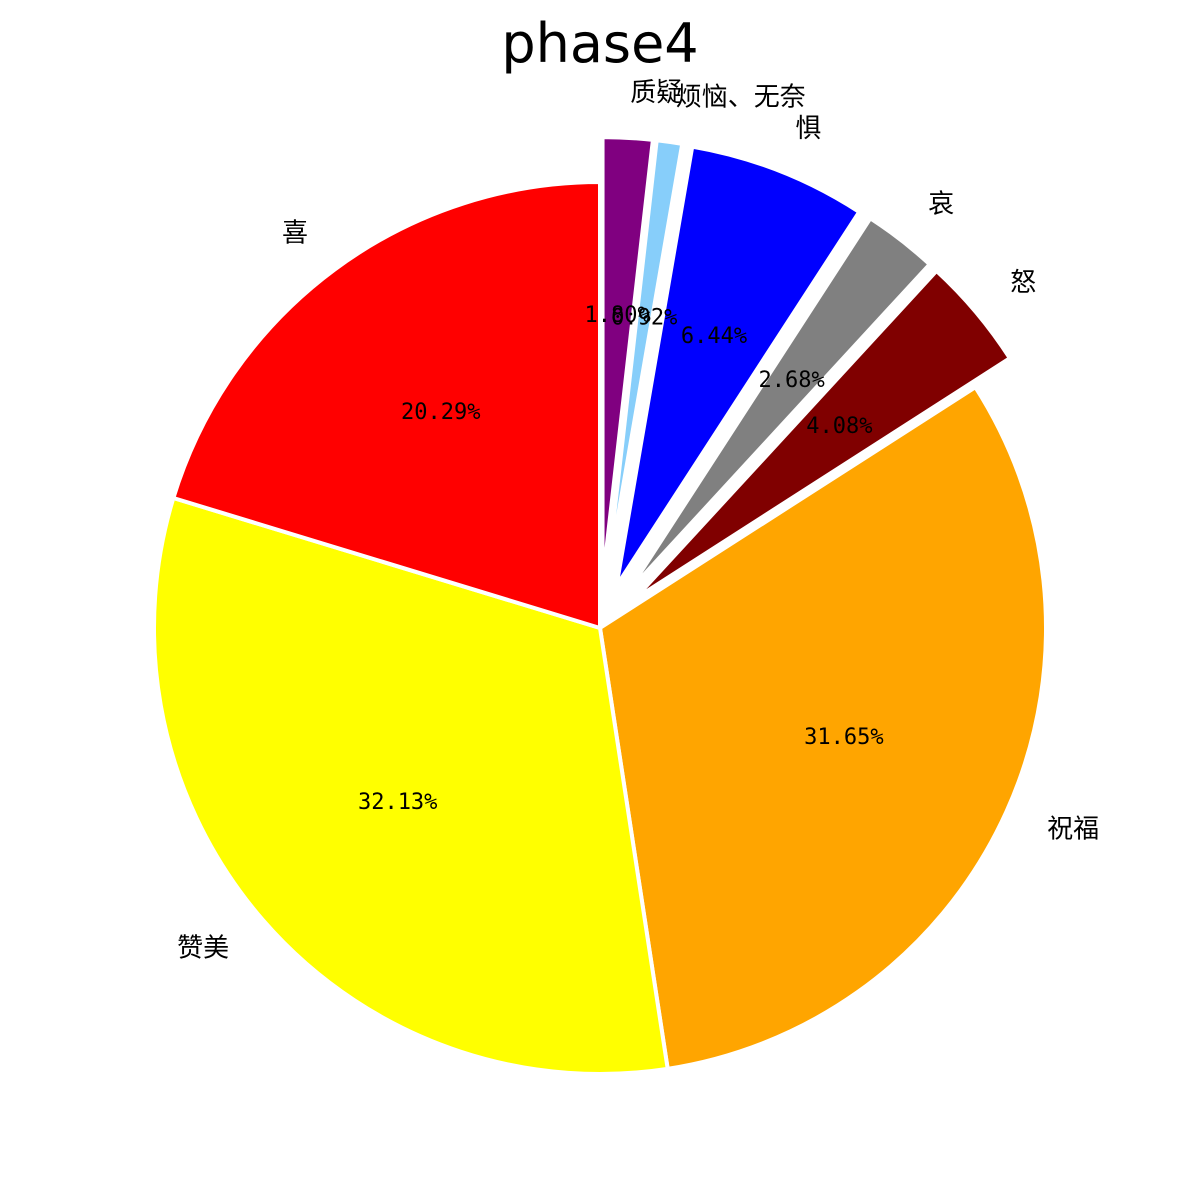 This screenshot has height=1200, width=1200. What do you see at coordinates (791, 380) in the screenshot?
I see `pct-label-3: 2.68%` at bounding box center [791, 380].